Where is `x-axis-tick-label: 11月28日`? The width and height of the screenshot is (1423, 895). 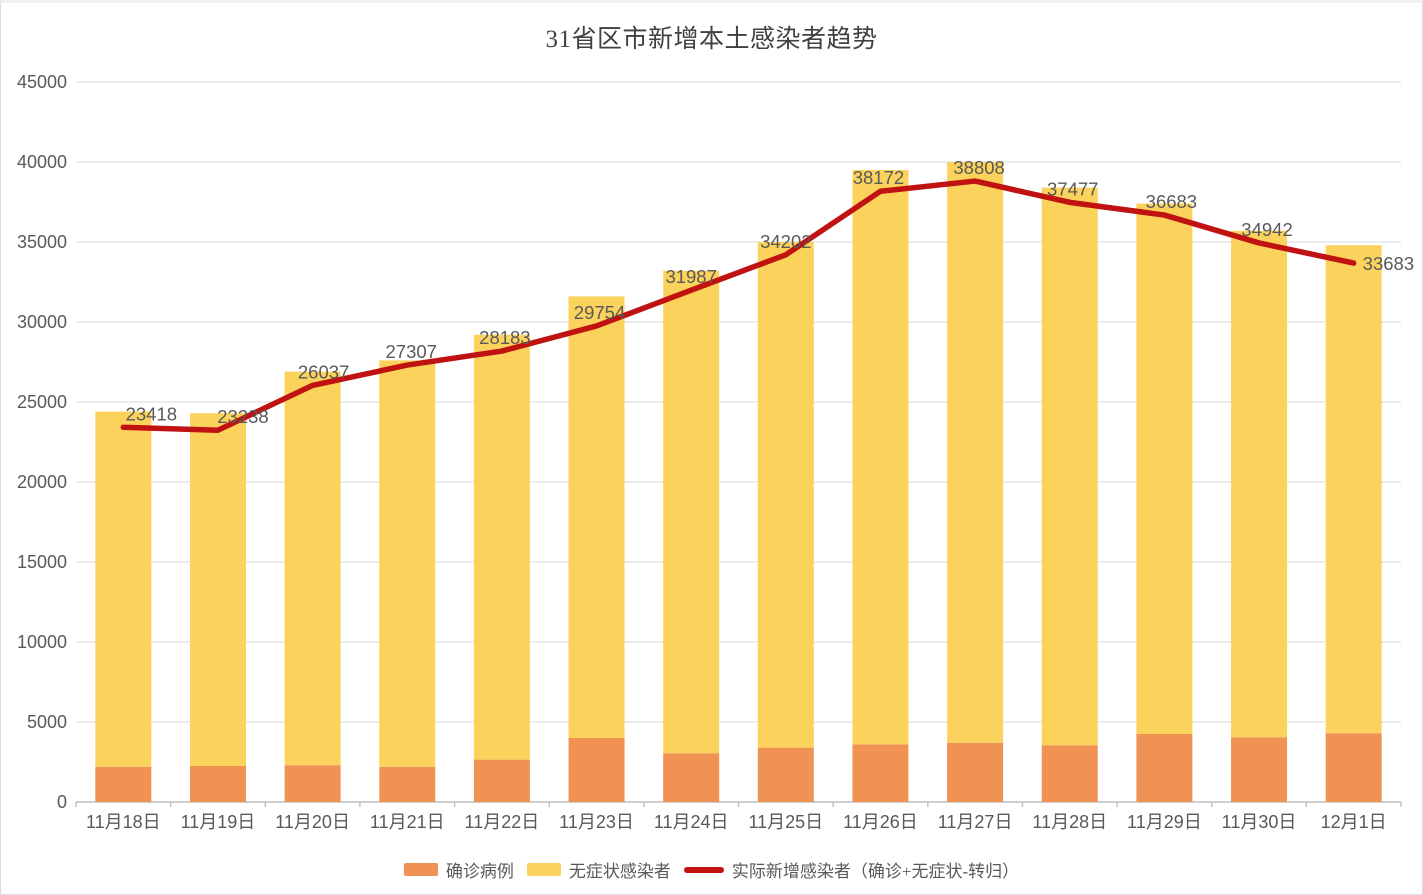
x-axis-tick-label: 11月28日 is located at coordinates (1069, 822).